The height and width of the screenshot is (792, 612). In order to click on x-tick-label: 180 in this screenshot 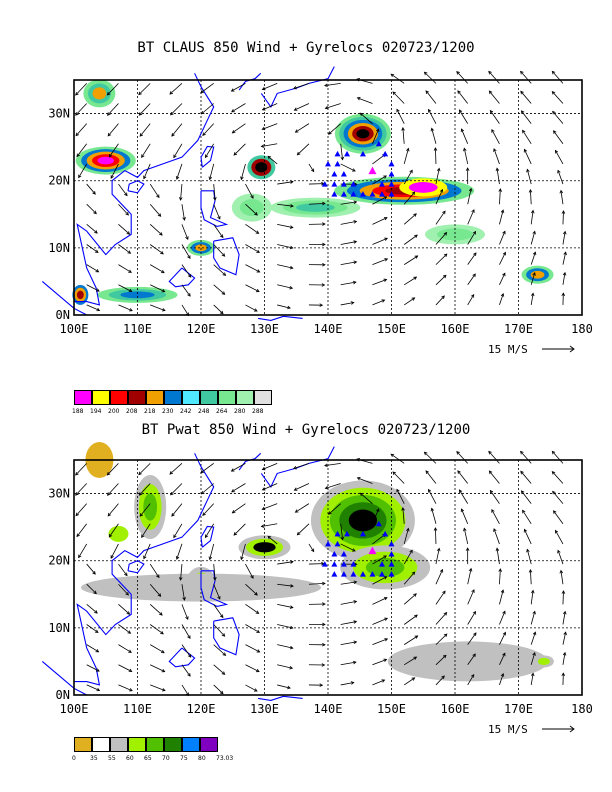, I will do `click(582, 709)`.